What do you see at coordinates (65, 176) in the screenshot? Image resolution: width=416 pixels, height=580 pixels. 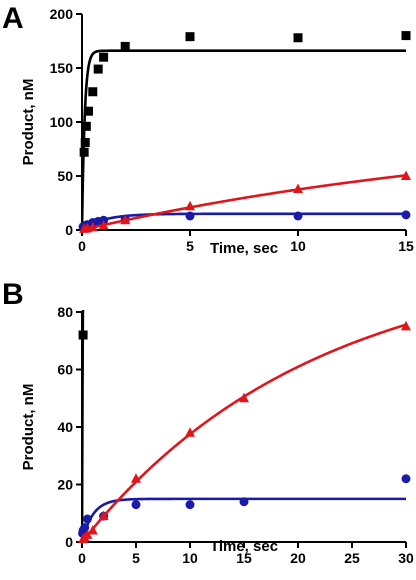 I see `y-tick-label: 50` at bounding box center [65, 176].